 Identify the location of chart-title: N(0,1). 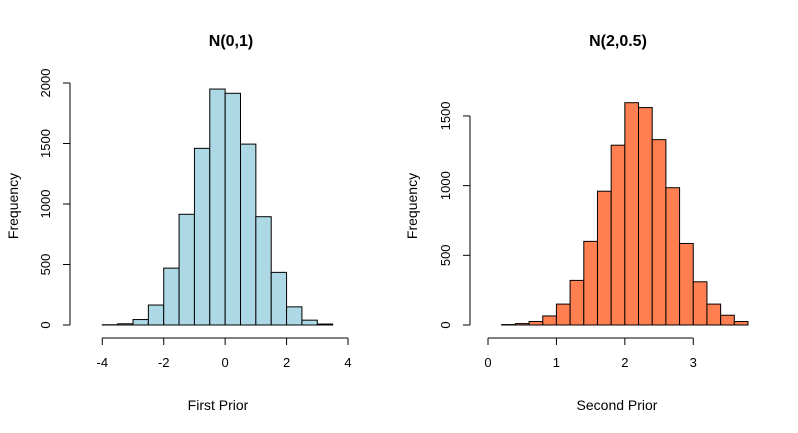
(231, 41).